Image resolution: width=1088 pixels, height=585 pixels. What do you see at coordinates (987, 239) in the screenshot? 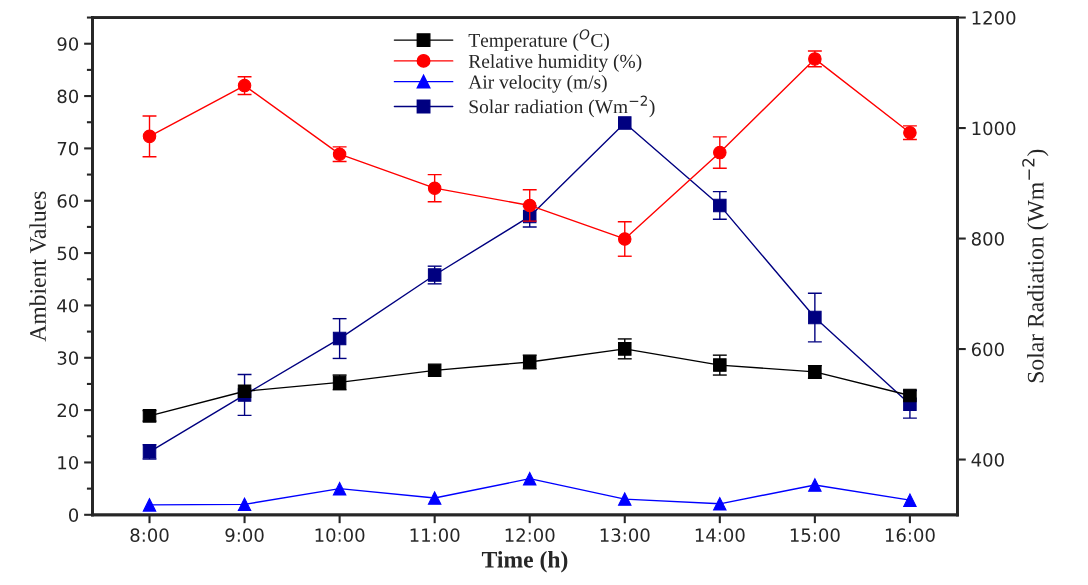
I see `y2-tick-label: 800` at bounding box center [987, 239].